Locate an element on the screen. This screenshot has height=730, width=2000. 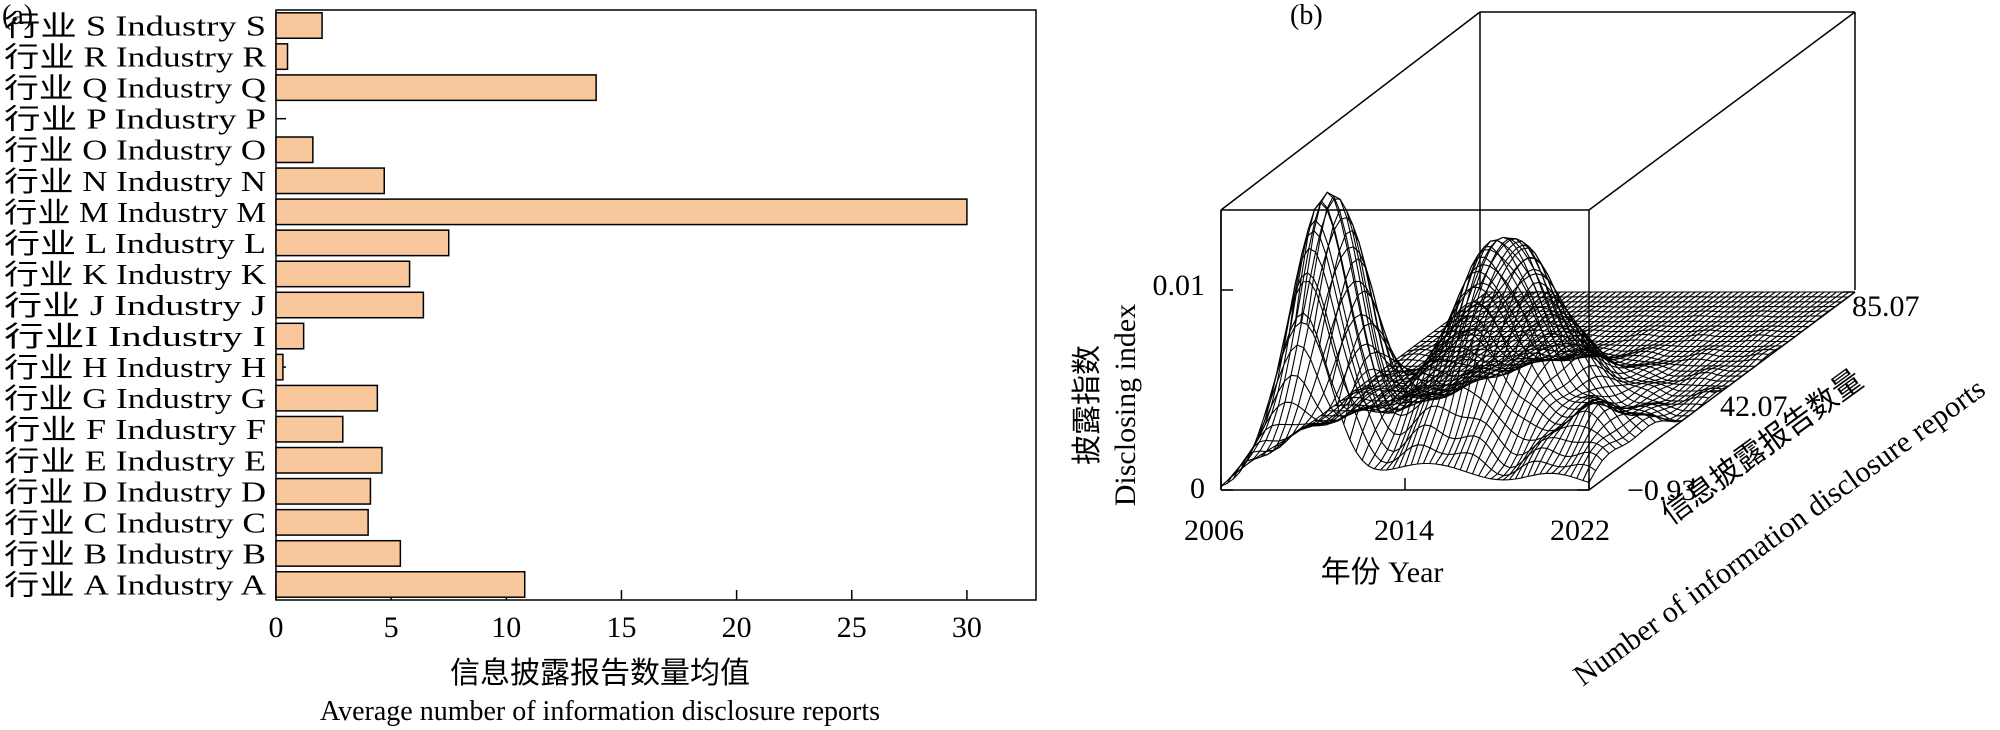
bar-x-tick-labels: 0 5 10 15 20 25 30 is located at coordinates (625, 627).